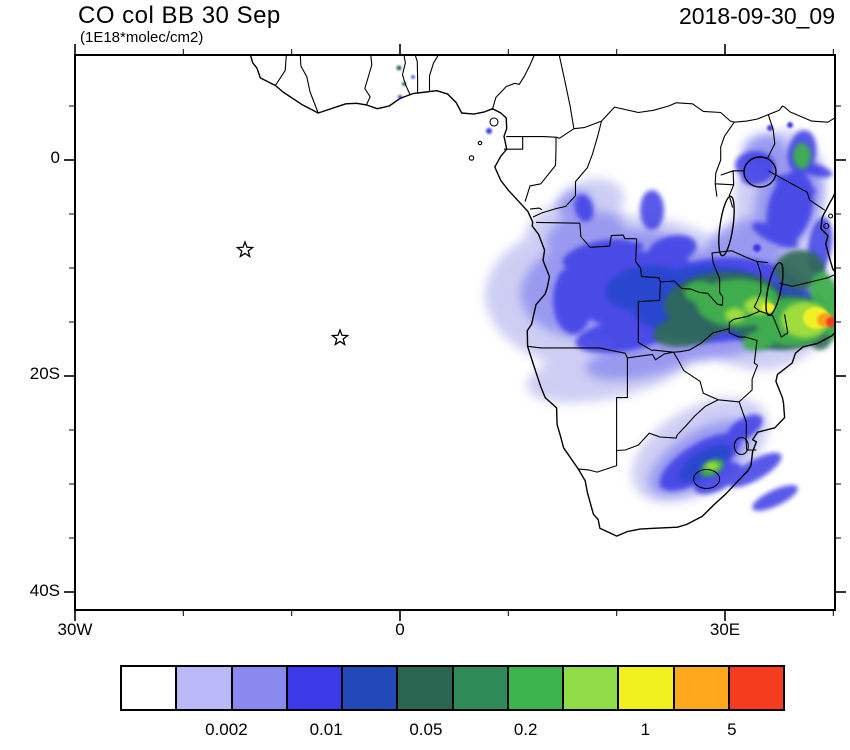 The image size is (850, 750). What do you see at coordinates (480, 143) in the screenshot?
I see `island-principe` at bounding box center [480, 143].